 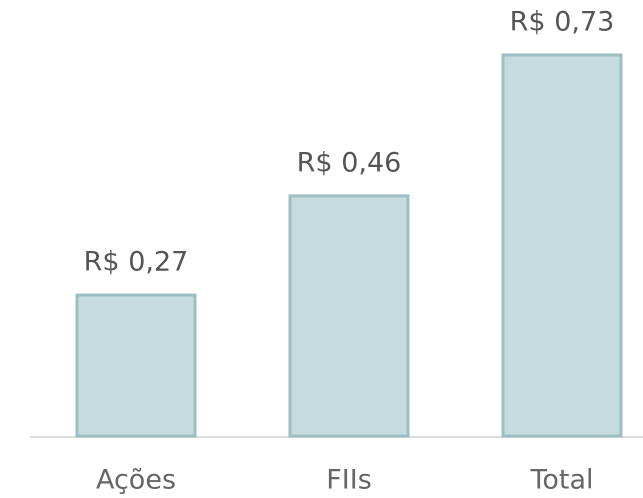 I want to click on x-tick-label: Ações, so click(x=136, y=480).